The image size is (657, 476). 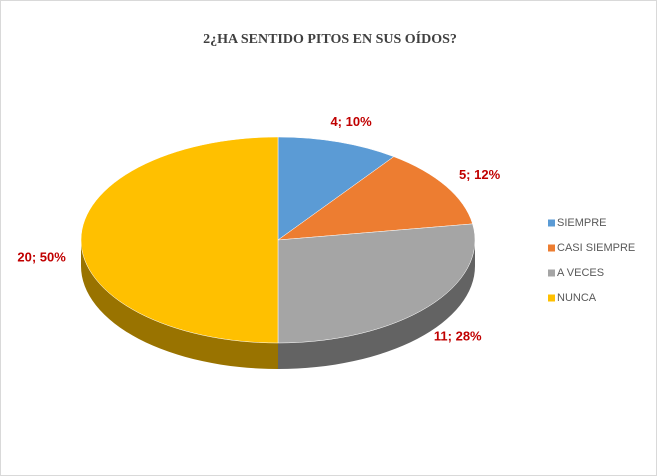 I want to click on legend-label: CASI SIEMPRE, so click(x=596, y=248).